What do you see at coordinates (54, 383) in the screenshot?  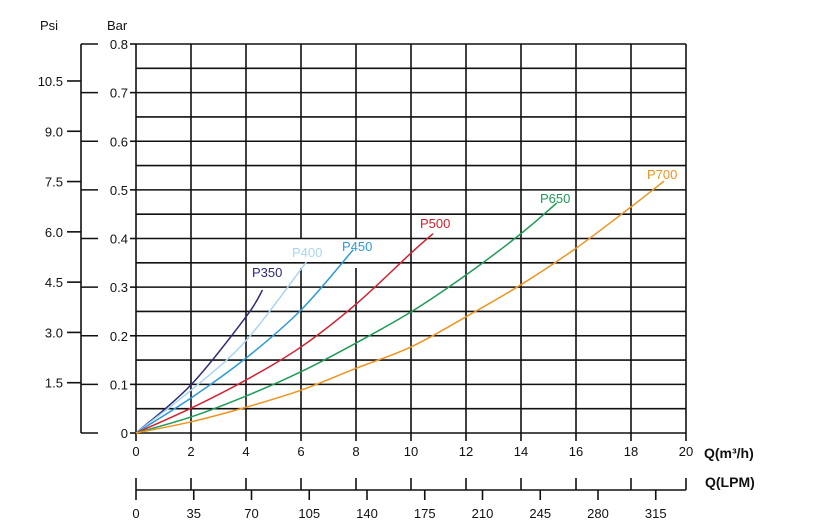 I see `psi-tick-label: 1.5` at bounding box center [54, 383].